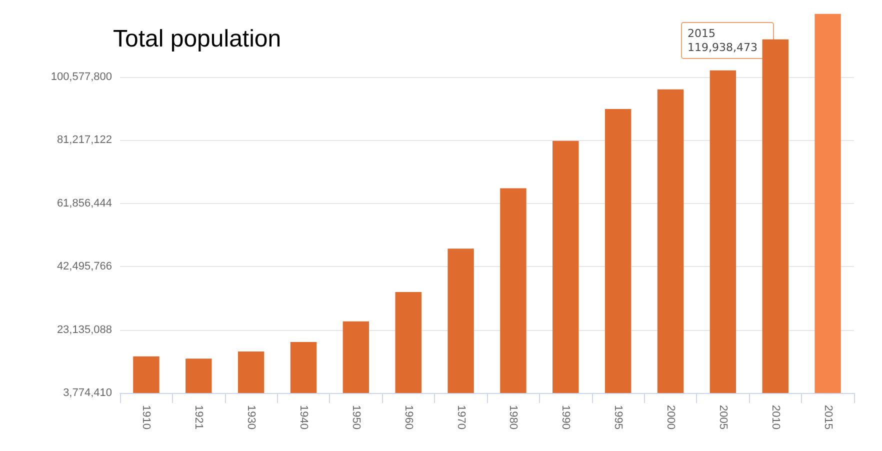 The width and height of the screenshot is (882, 451). What do you see at coordinates (251, 417) in the screenshot?
I see `x-tick-label: 1930` at bounding box center [251, 417].